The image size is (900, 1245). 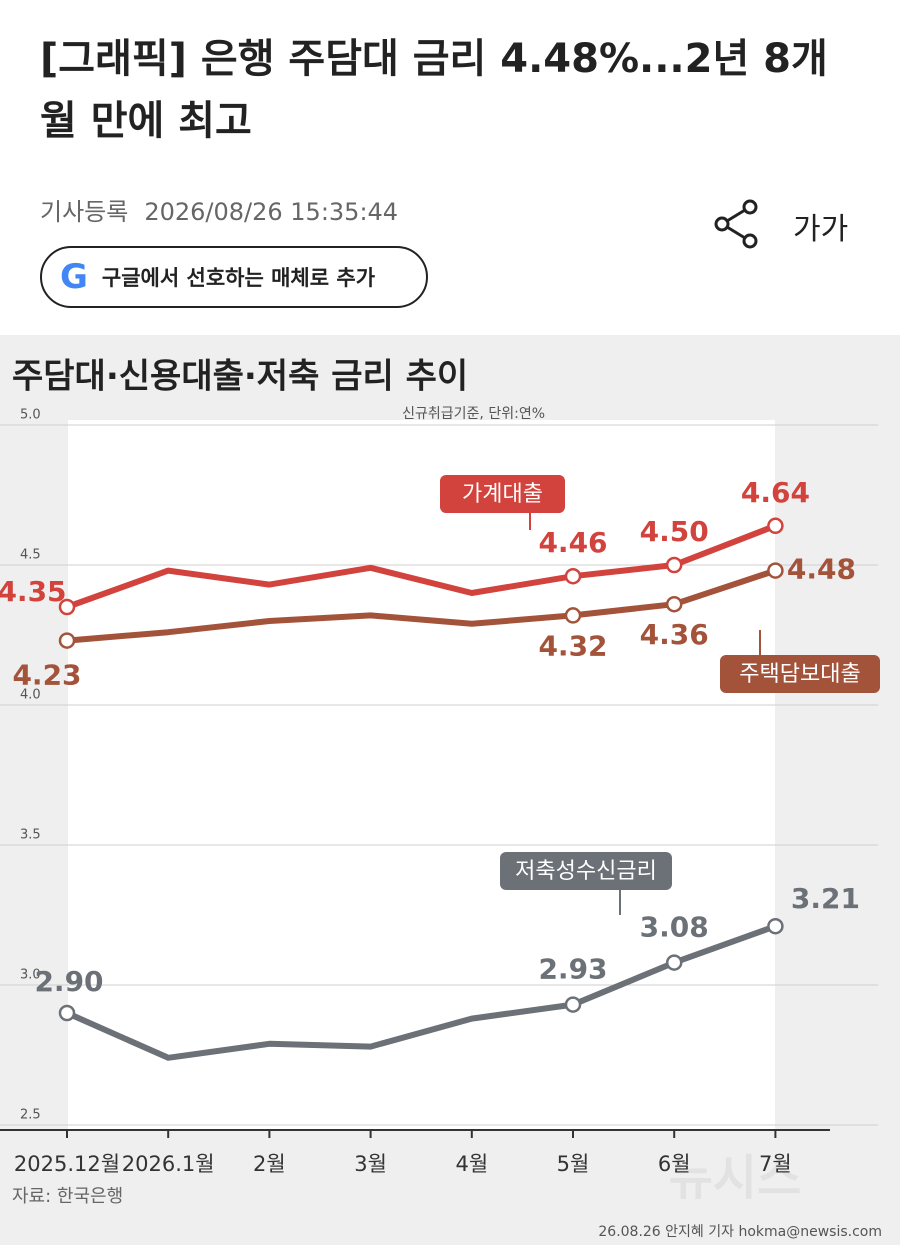 I want to click on x-tick-label: 2월, so click(x=269, y=1164).